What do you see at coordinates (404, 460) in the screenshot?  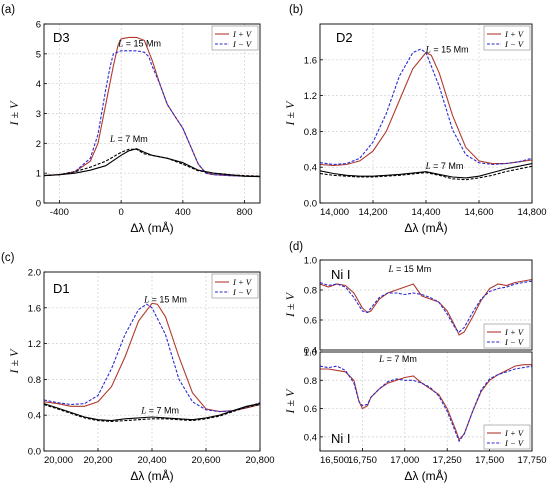 I see `x-tick-label: 17,000` at bounding box center [404, 460].